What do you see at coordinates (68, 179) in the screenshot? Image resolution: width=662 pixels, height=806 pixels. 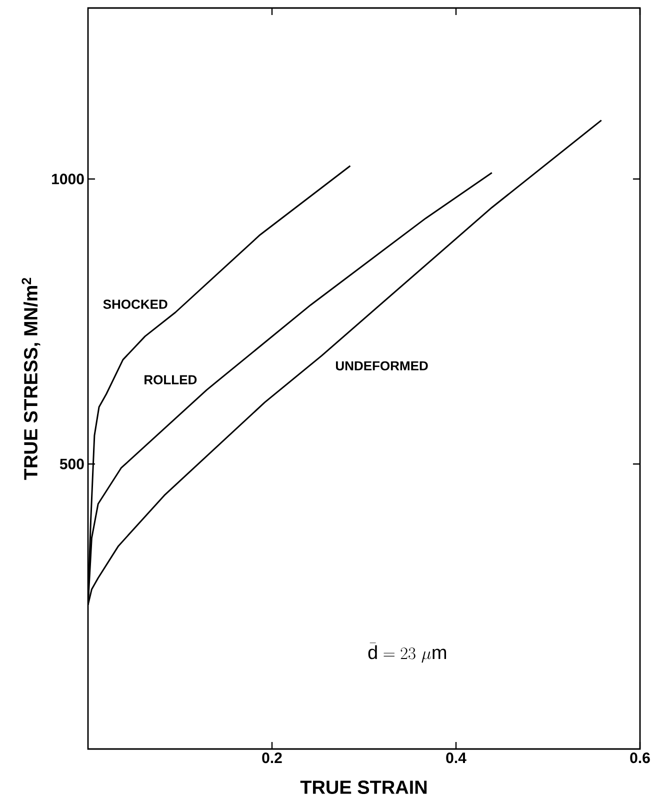 I see `y-tick-label: 1000` at bounding box center [68, 179].